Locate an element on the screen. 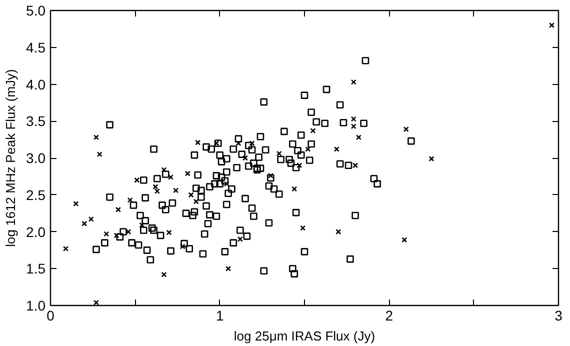  x-tick-label: 0 is located at coordinates (50, 316).